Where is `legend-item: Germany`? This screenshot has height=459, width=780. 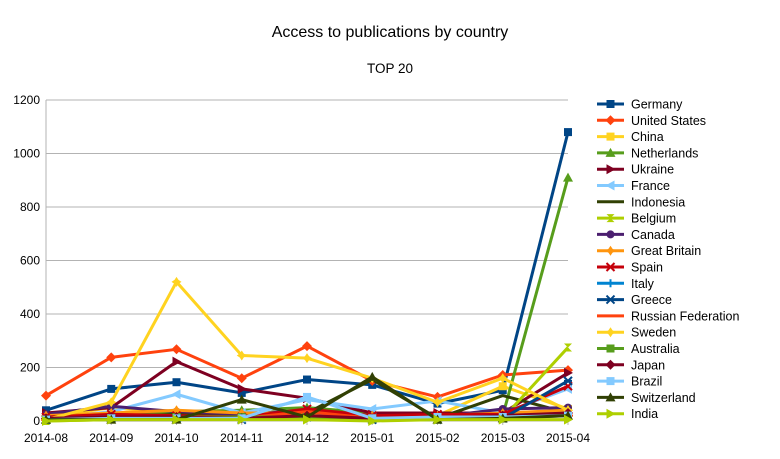
legend-item: Germany is located at coordinates (640, 105).